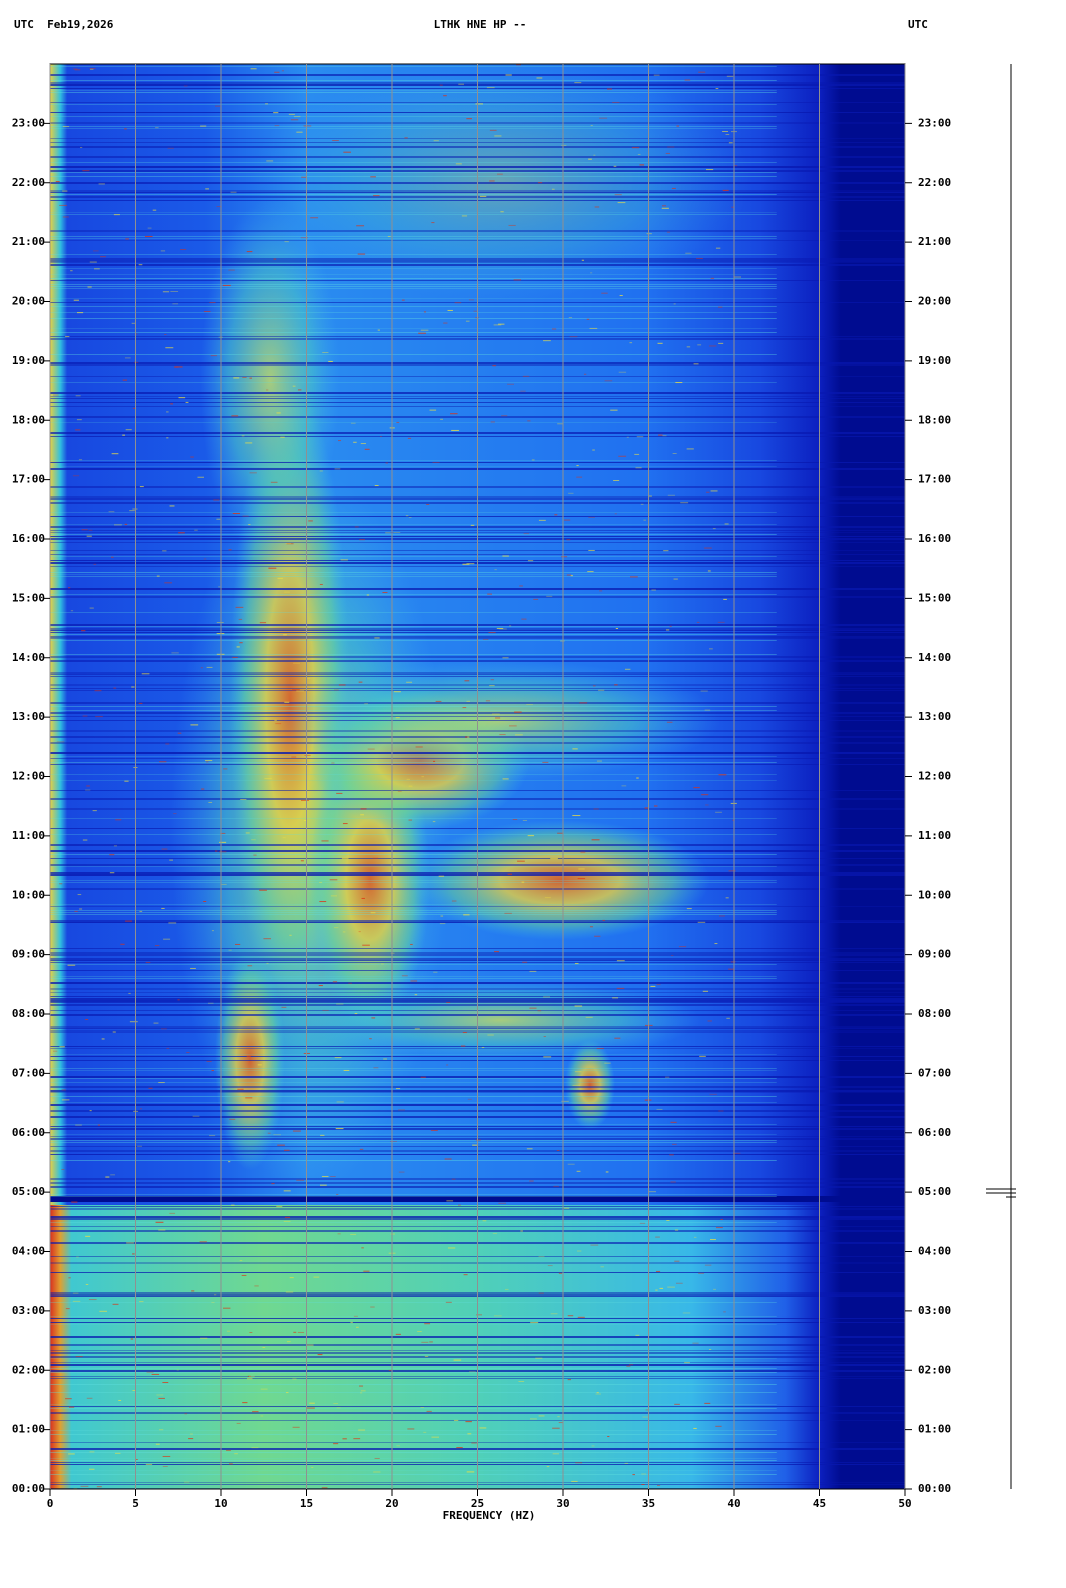 The width and height of the screenshot is (1066, 1588). Describe the element at coordinates (489, 1515) in the screenshot. I see `x-axis-label: FREQUENCY (HZ)` at that location.